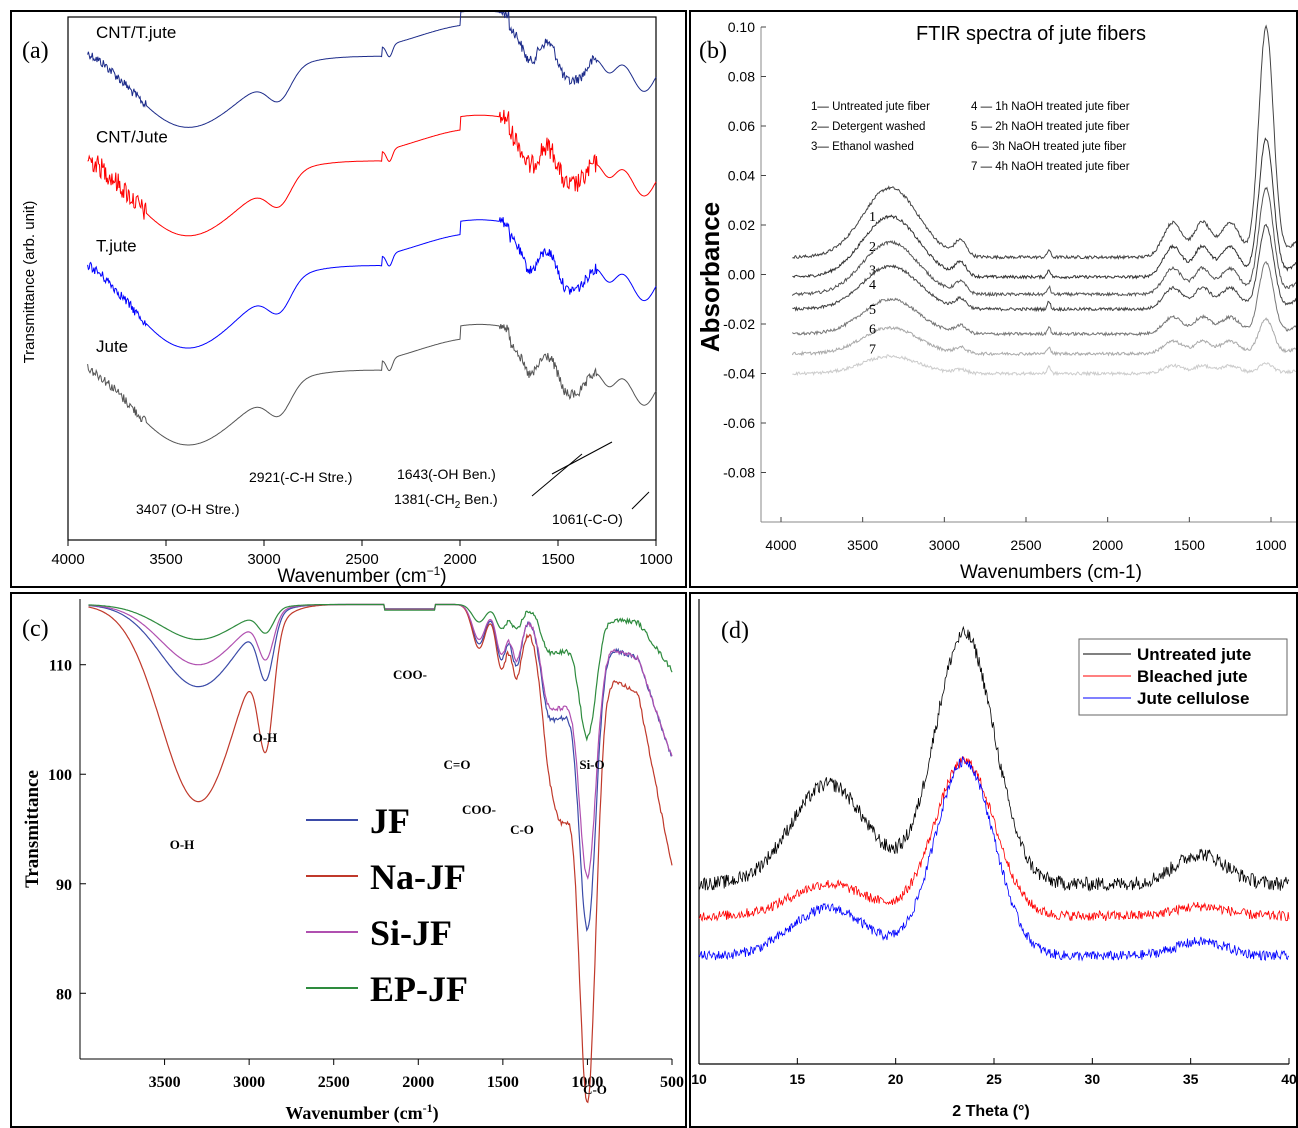 This screenshot has height=1128, width=1298. What do you see at coordinates (872, 330) in the screenshot?
I see `series-label: 6` at bounding box center [872, 330].